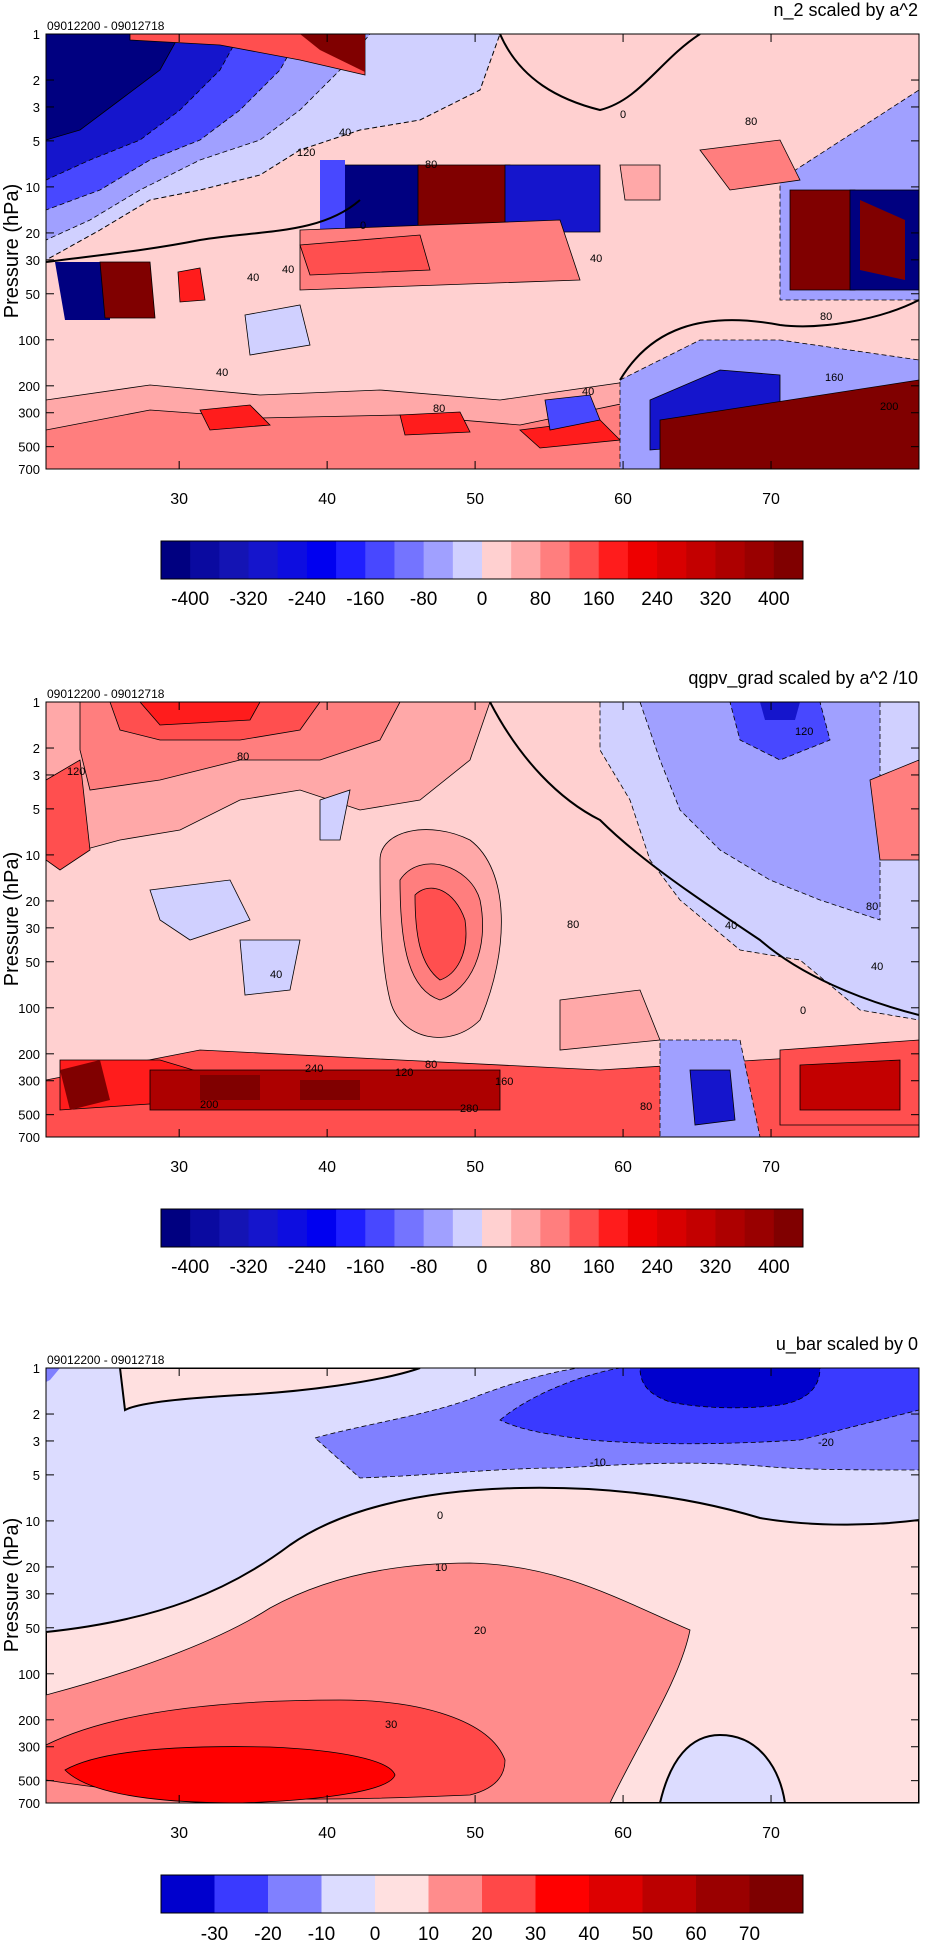 This screenshot has height=1943, width=930. What do you see at coordinates (423, 599) in the screenshot?
I see `colorbar-label: -80` at bounding box center [423, 599].